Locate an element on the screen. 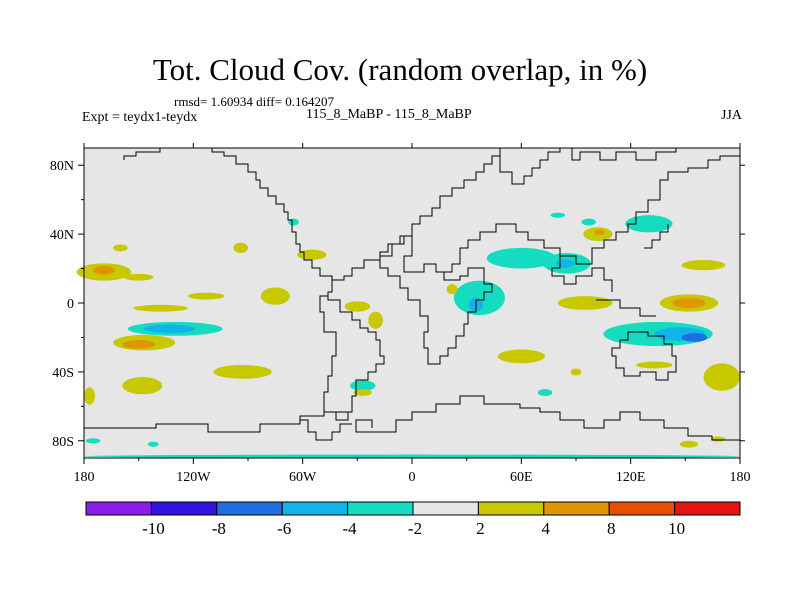  coastline-arctic-coast is located at coordinates (650, 154).